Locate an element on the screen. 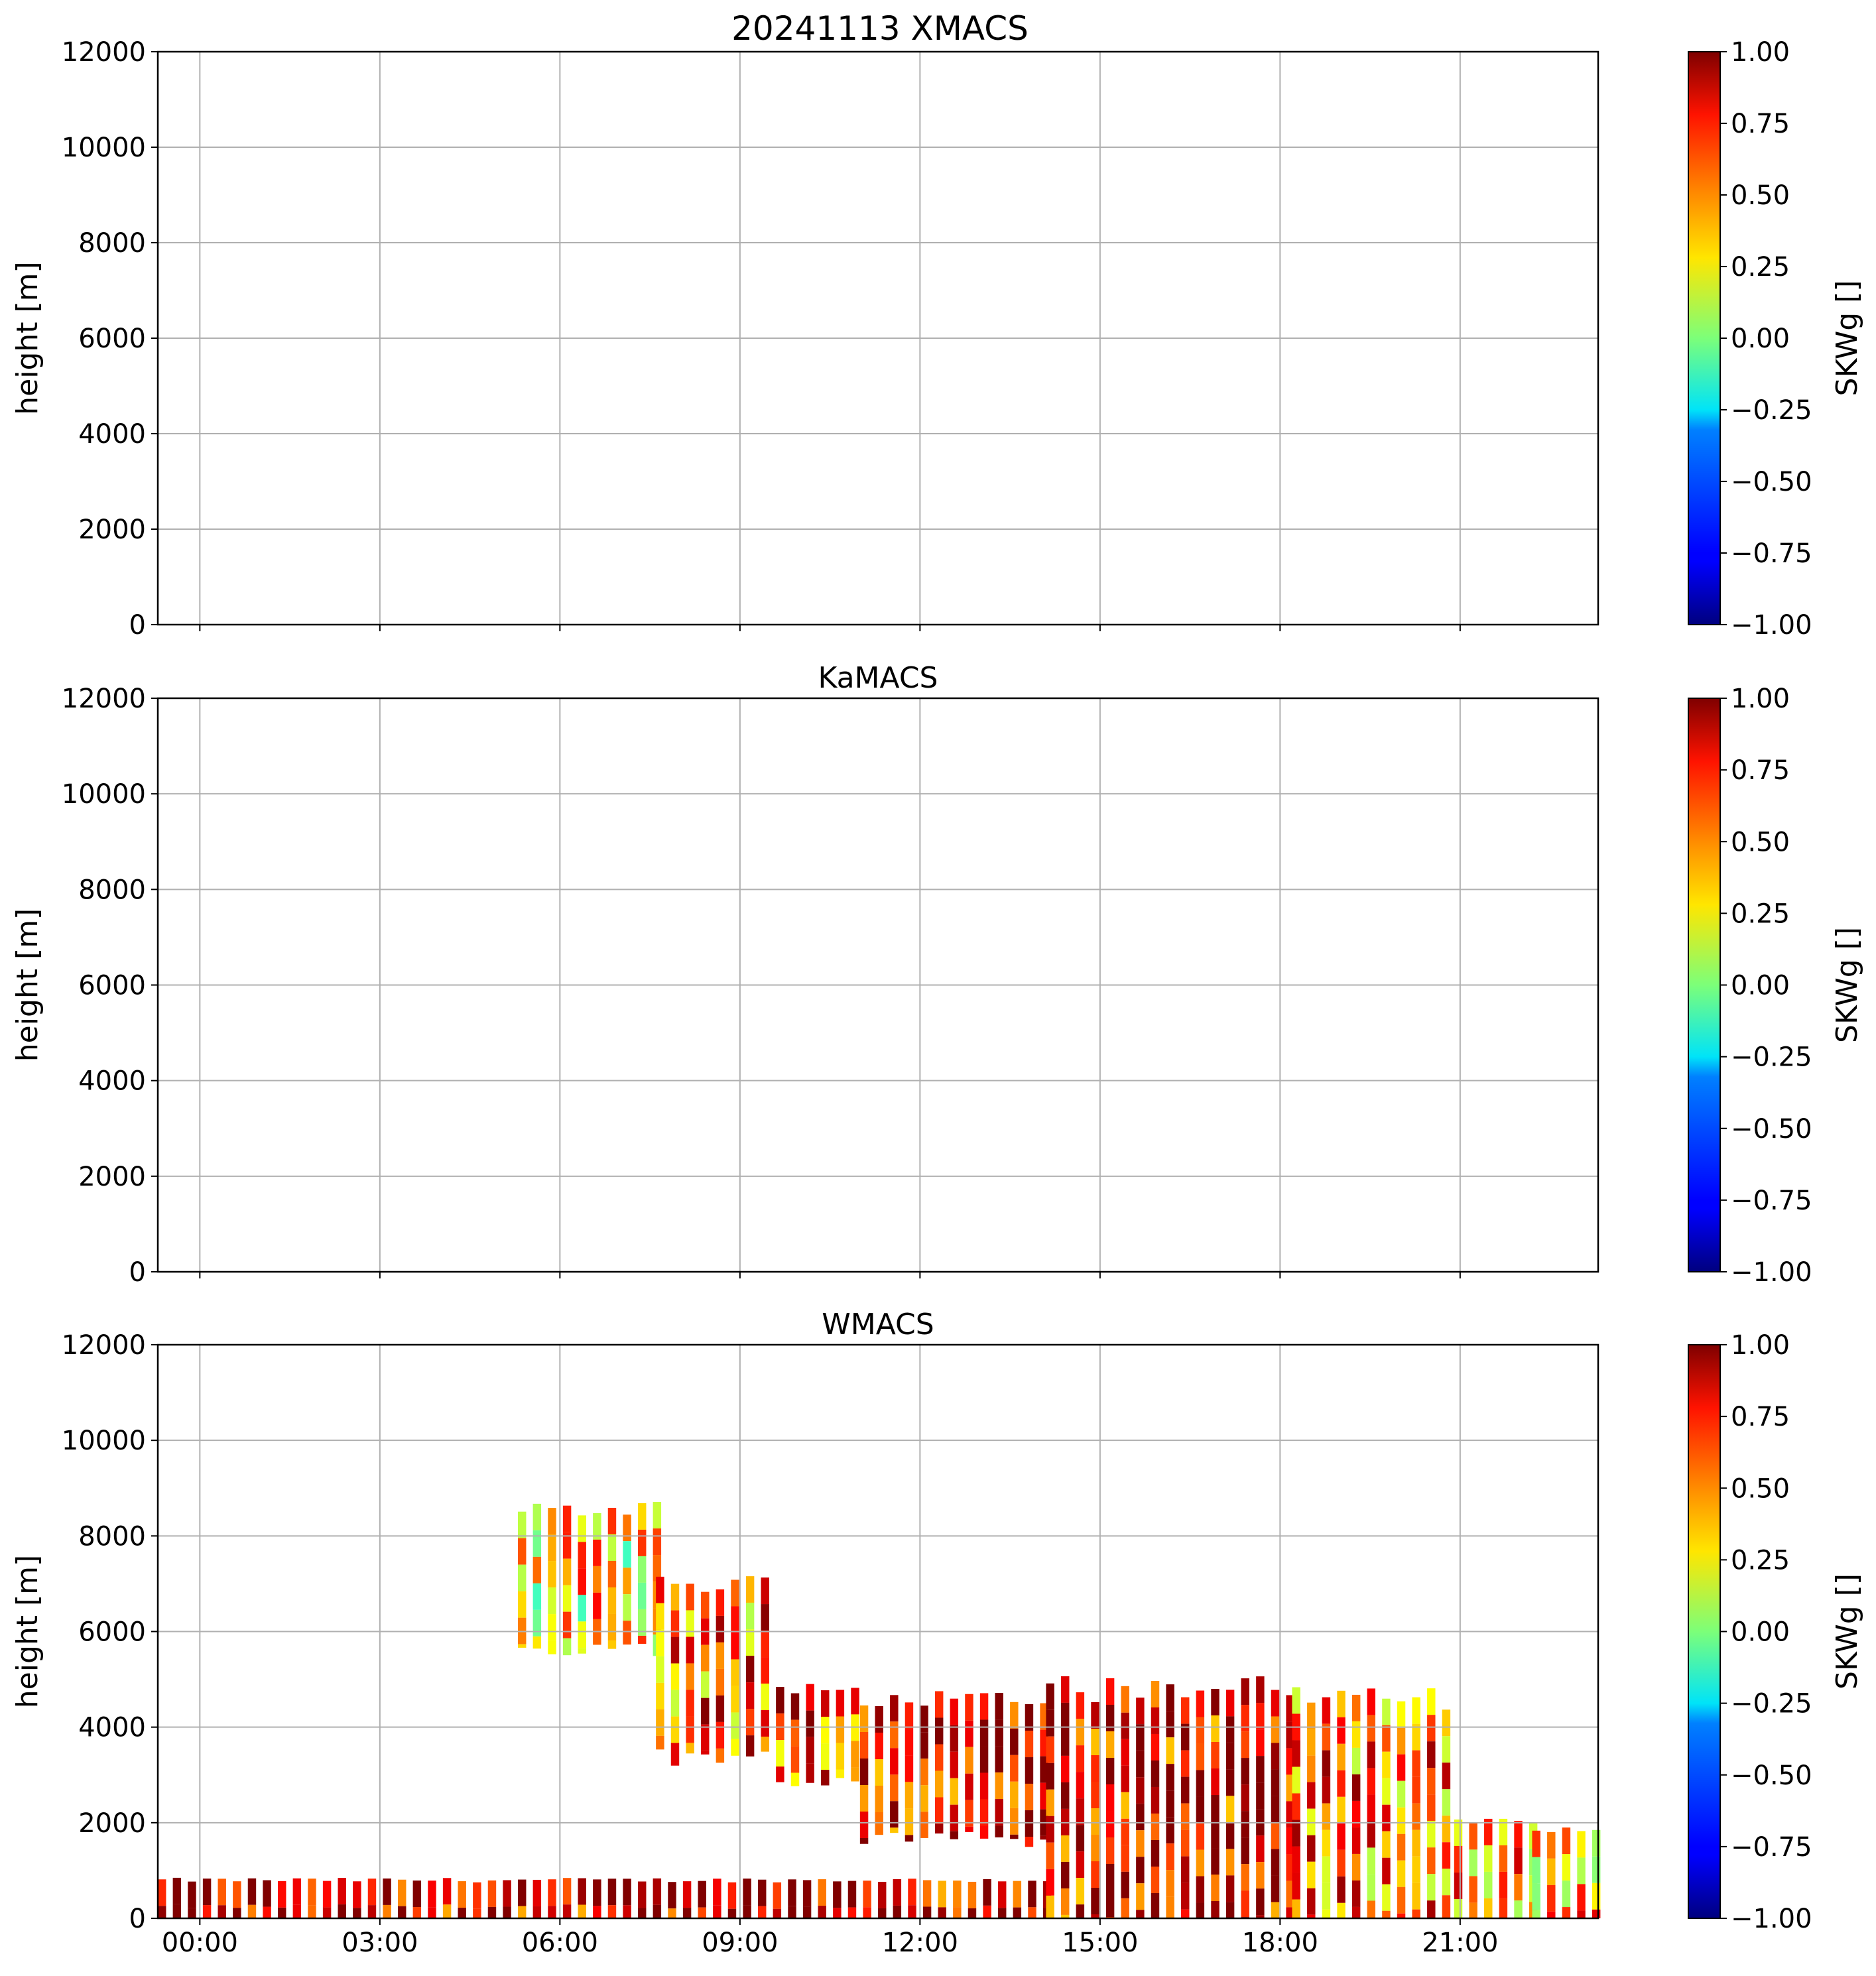 The image size is (1876, 1976). colorbar-tick-label: −0.25 is located at coordinates (1771, 410).